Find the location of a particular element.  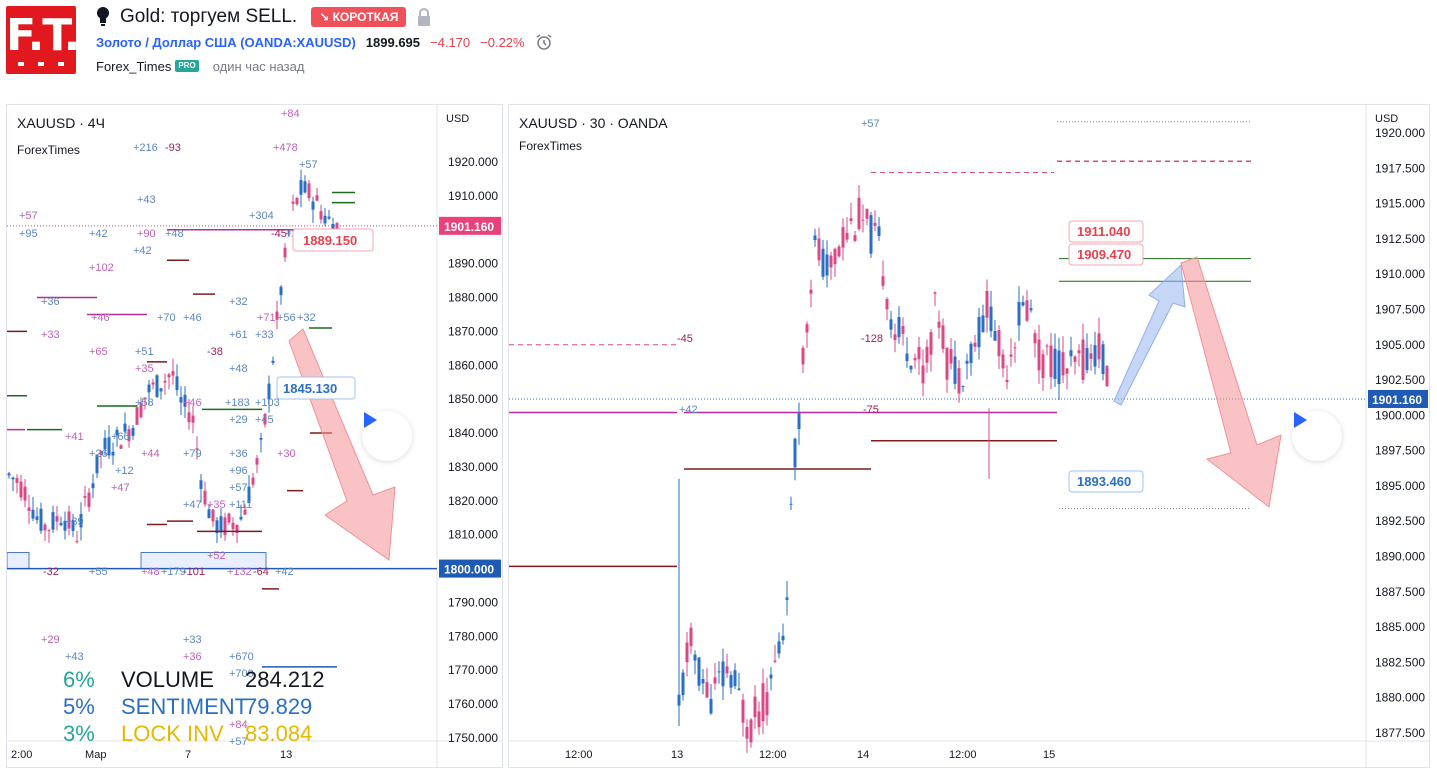

delta-label: +66 is located at coordinates (120, 437).